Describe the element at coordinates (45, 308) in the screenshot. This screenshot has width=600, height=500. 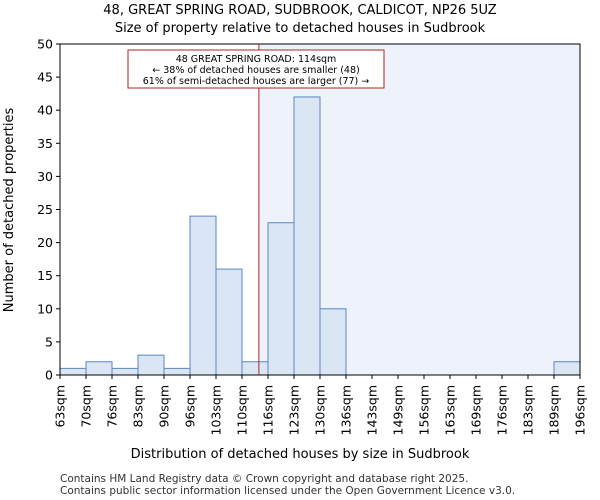
I see `y-tick-10: 10` at that location.